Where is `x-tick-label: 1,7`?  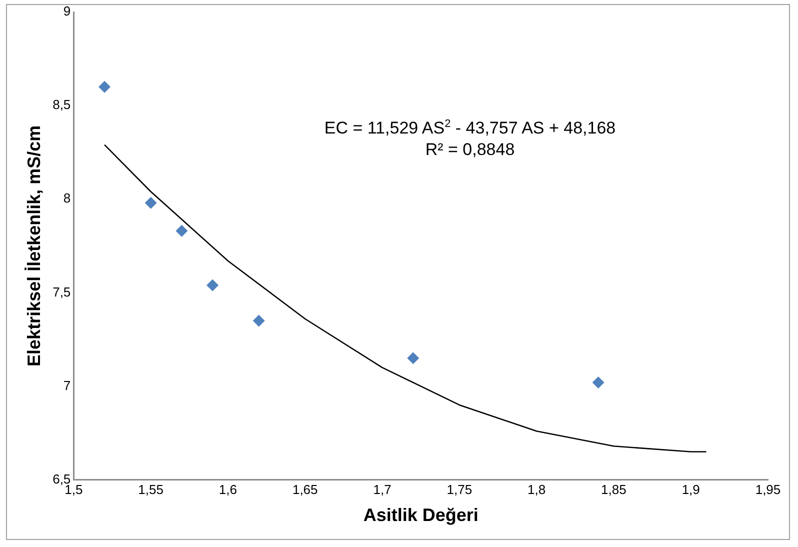 x-tick-label: 1,7 is located at coordinates (382, 490).